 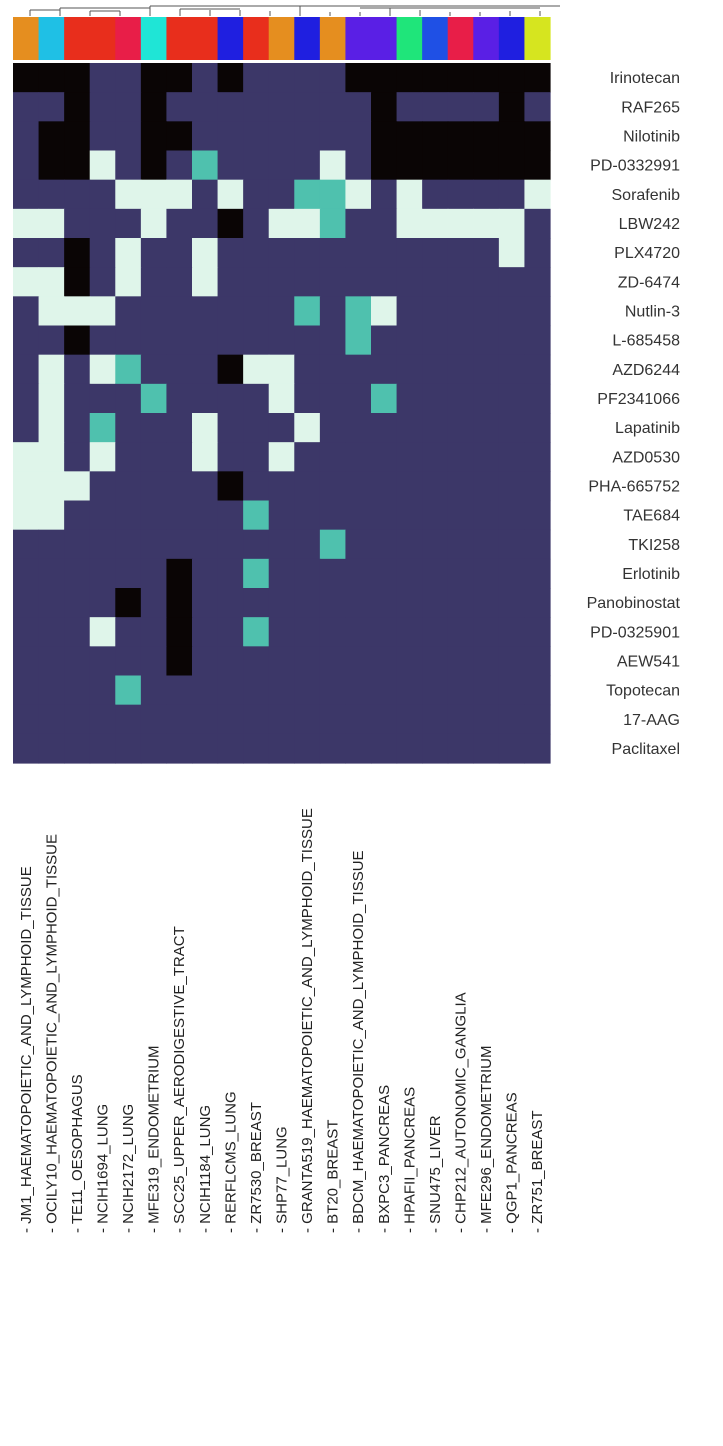 I want to click on row-label: AZD6244, so click(x=646, y=370).